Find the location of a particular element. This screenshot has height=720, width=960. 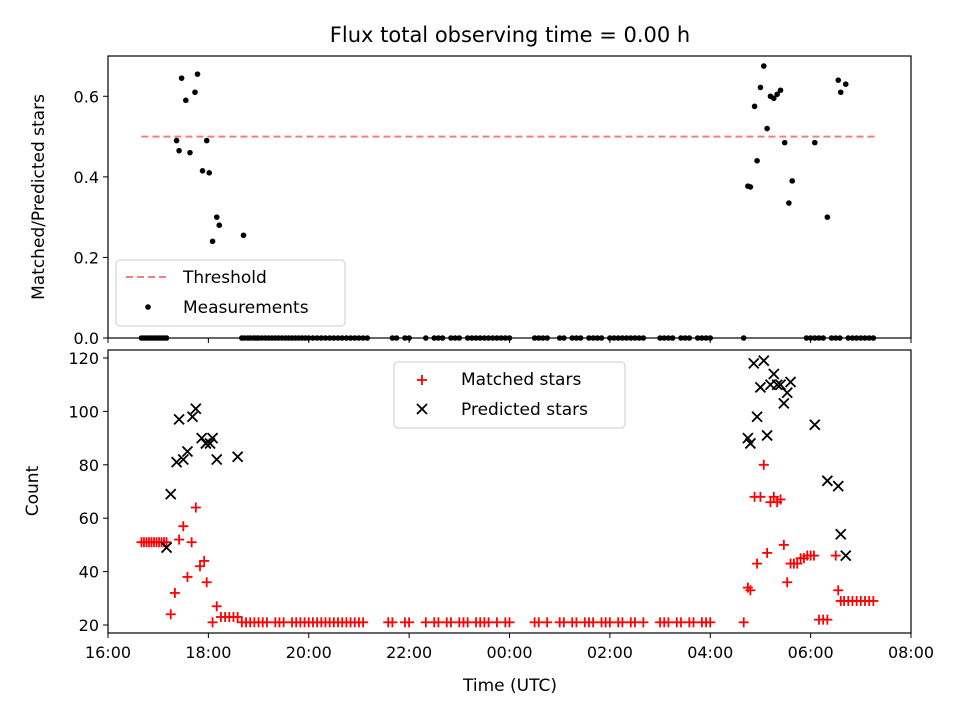

bottom-y-tick-label: 60 is located at coordinates (89, 518).